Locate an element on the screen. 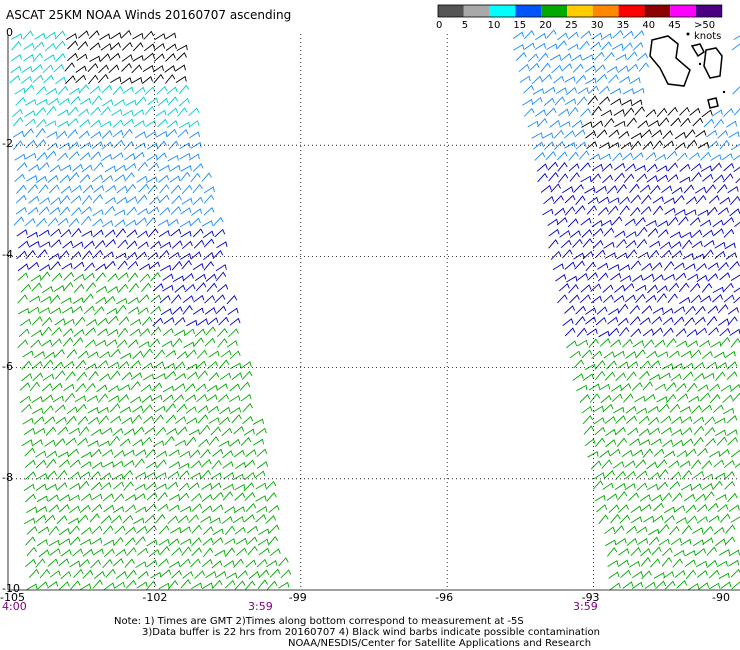  y-tick-label: -2 is located at coordinates (7, 144).